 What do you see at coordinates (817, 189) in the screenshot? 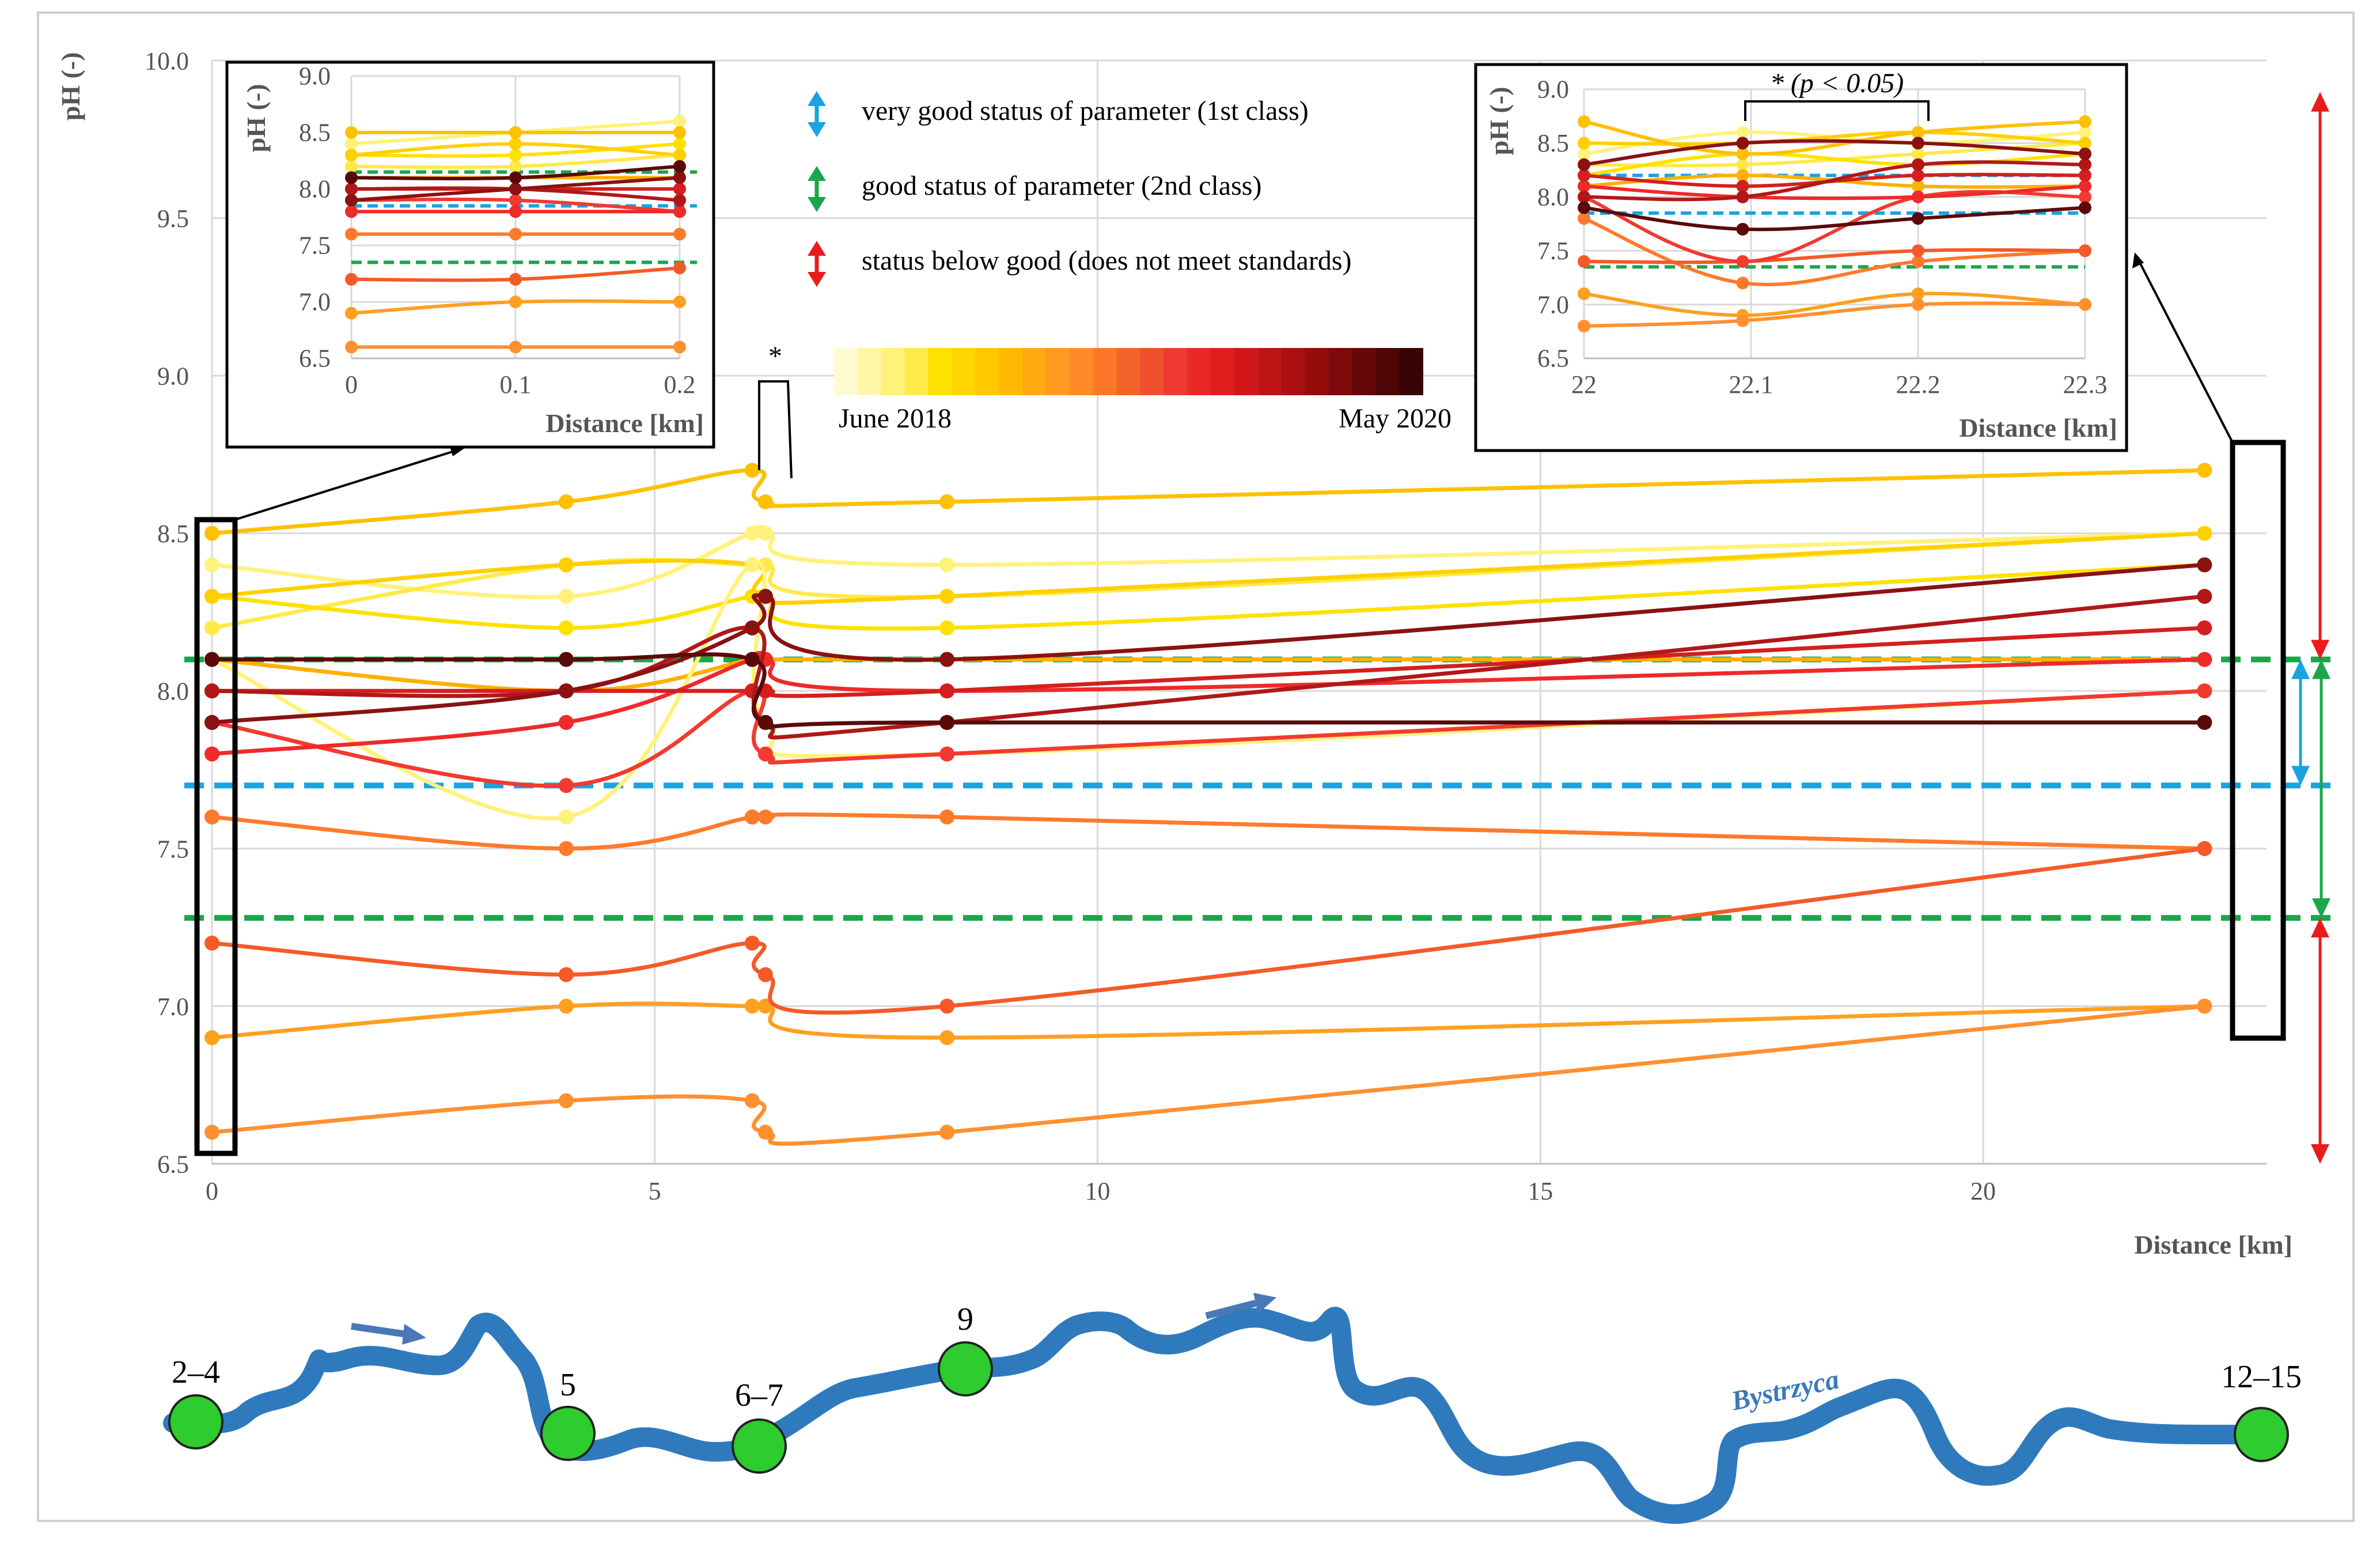
I see `legend-arrows` at bounding box center [817, 189].